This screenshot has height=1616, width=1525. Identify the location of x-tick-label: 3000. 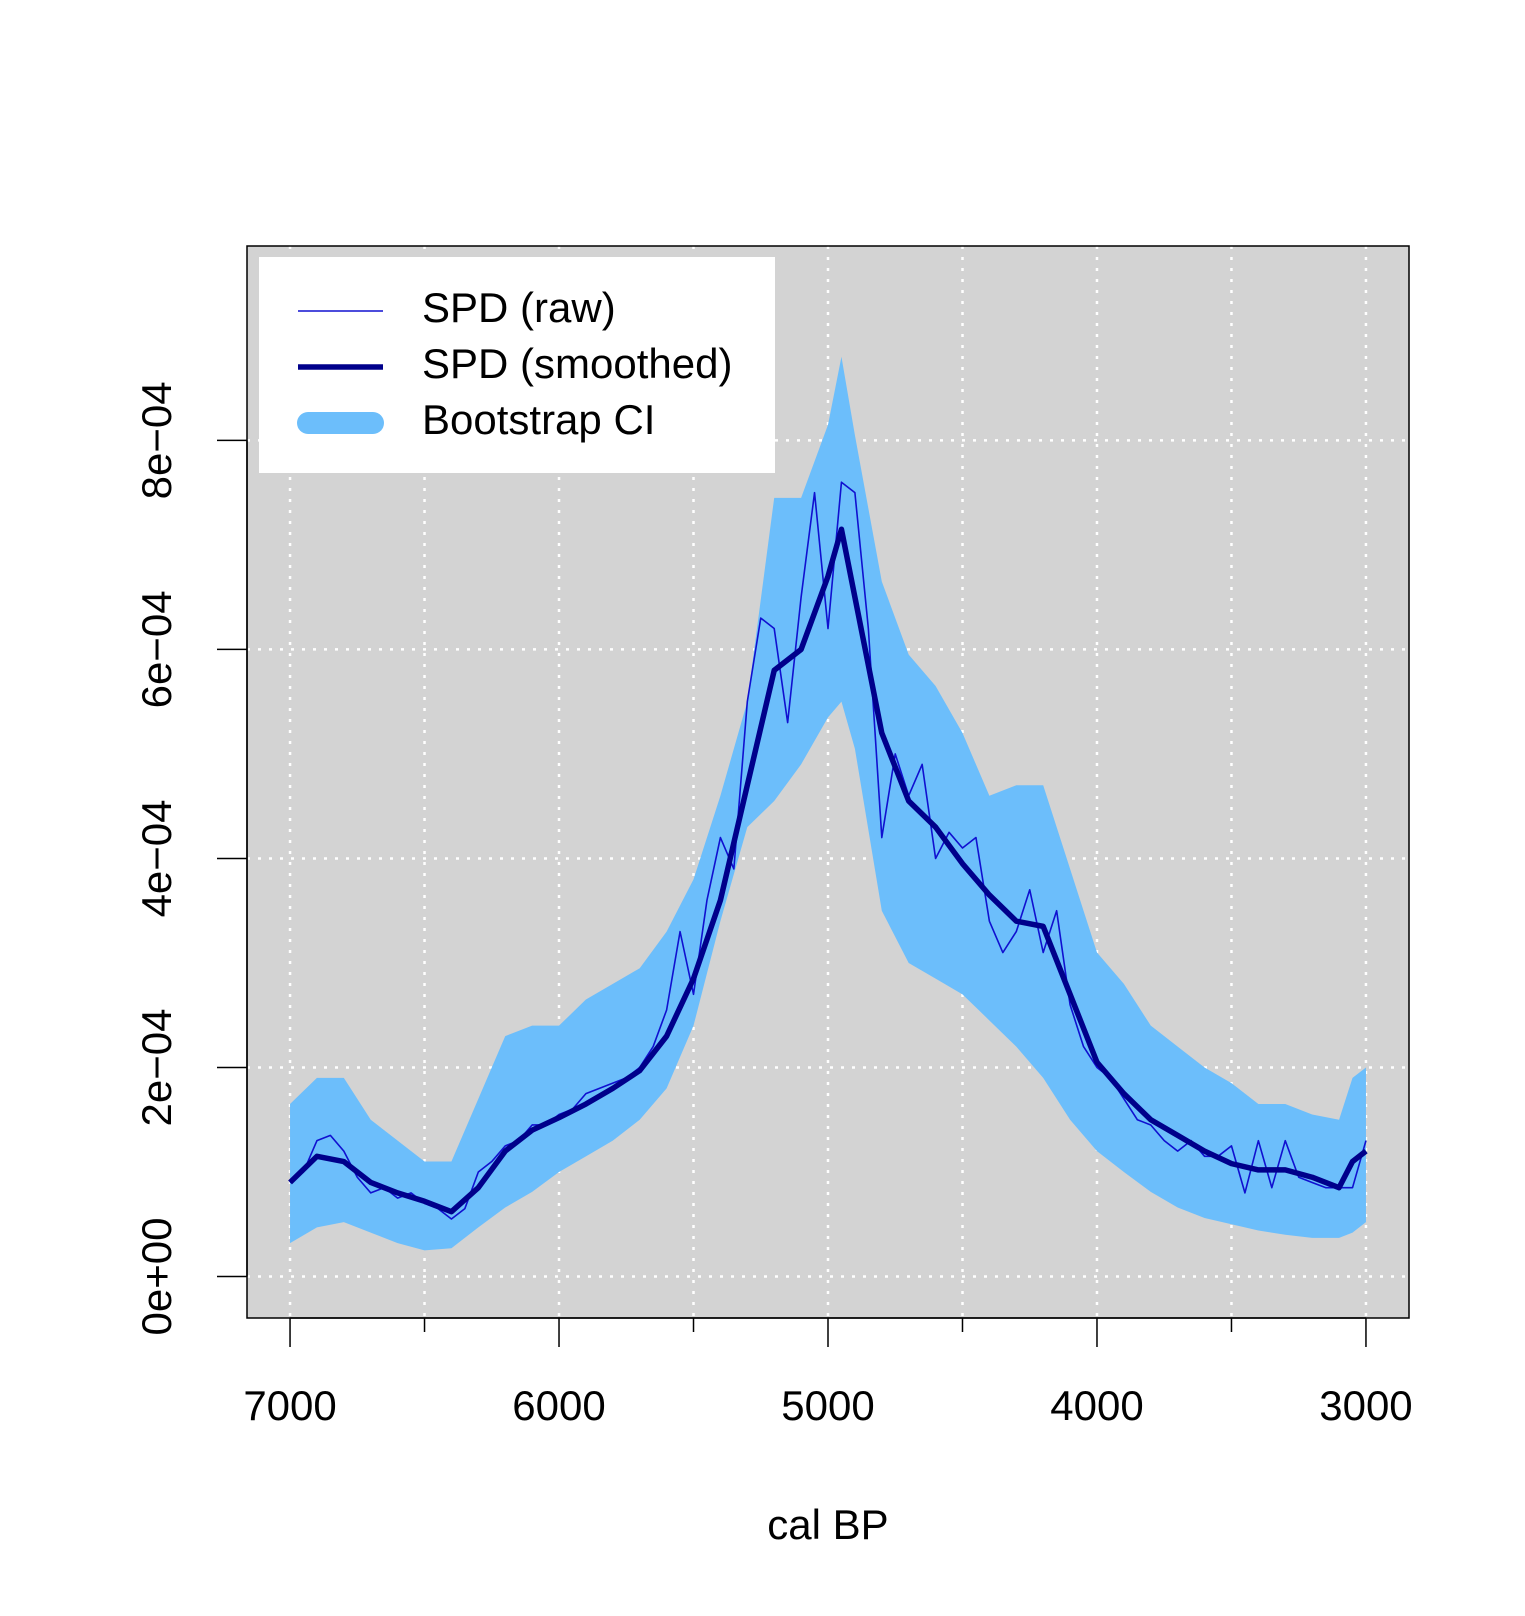
(1365, 1405).